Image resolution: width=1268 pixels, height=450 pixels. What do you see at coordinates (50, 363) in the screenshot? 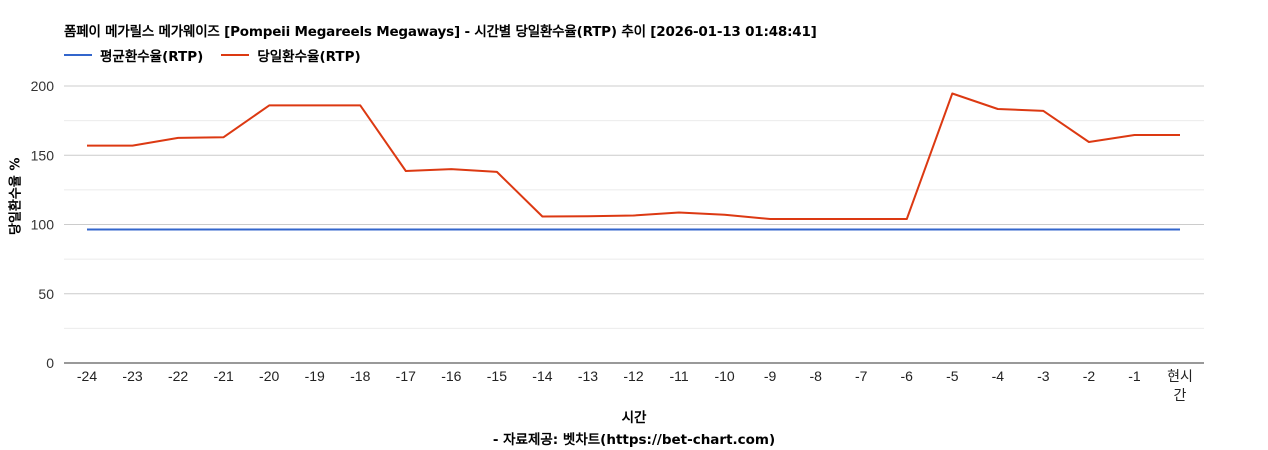
I see `y-tick-label: 0` at bounding box center [50, 363].